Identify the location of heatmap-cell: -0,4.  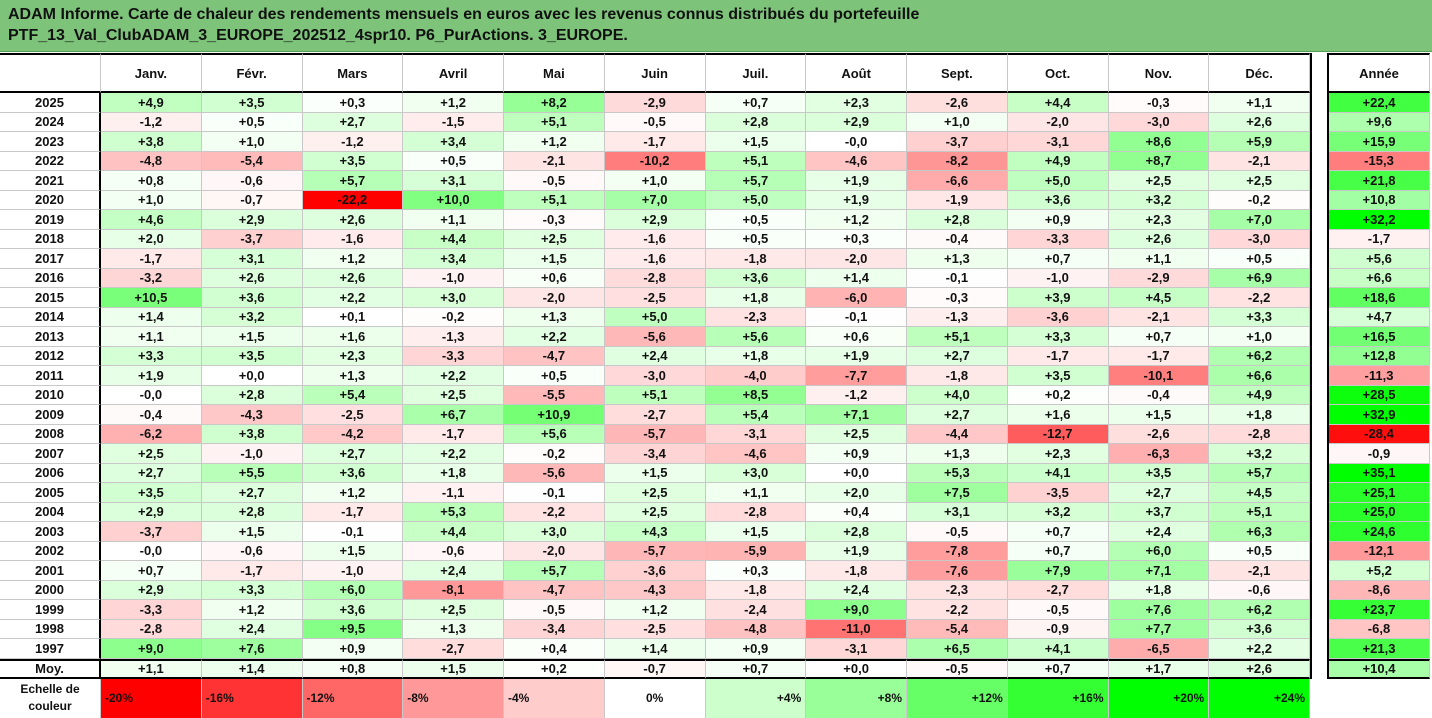
(151, 415).